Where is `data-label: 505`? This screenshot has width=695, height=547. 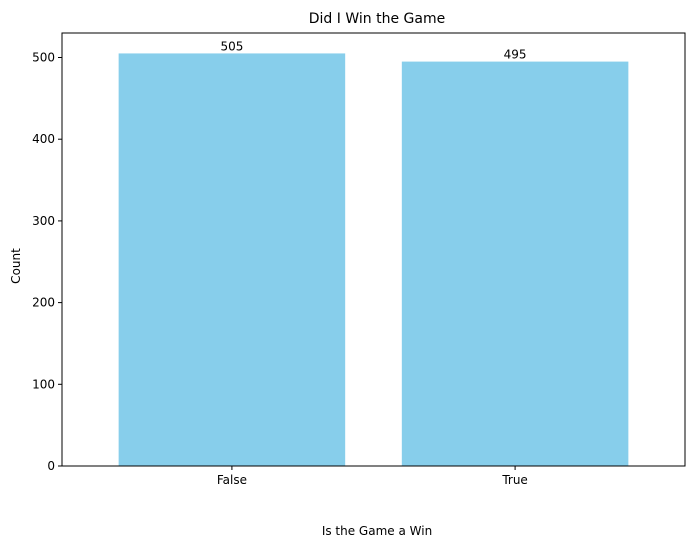 data-label: 505 is located at coordinates (231, 46).